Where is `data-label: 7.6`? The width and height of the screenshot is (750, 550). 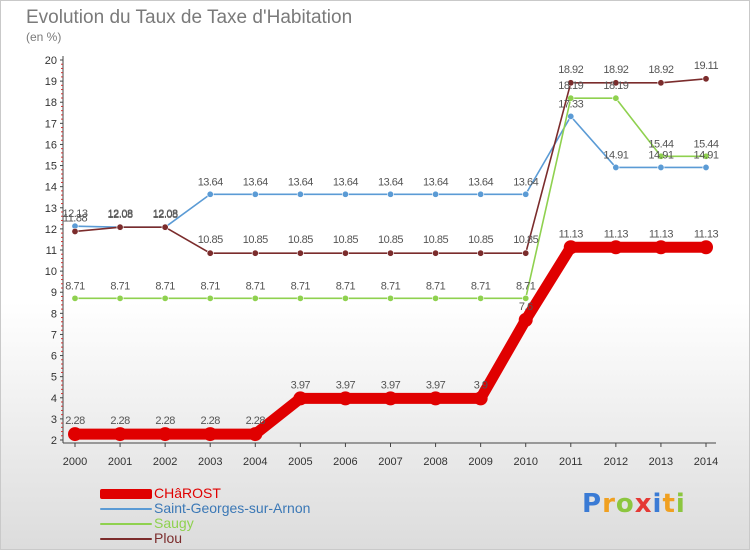 data-label: 7.6 is located at coordinates (526, 307).